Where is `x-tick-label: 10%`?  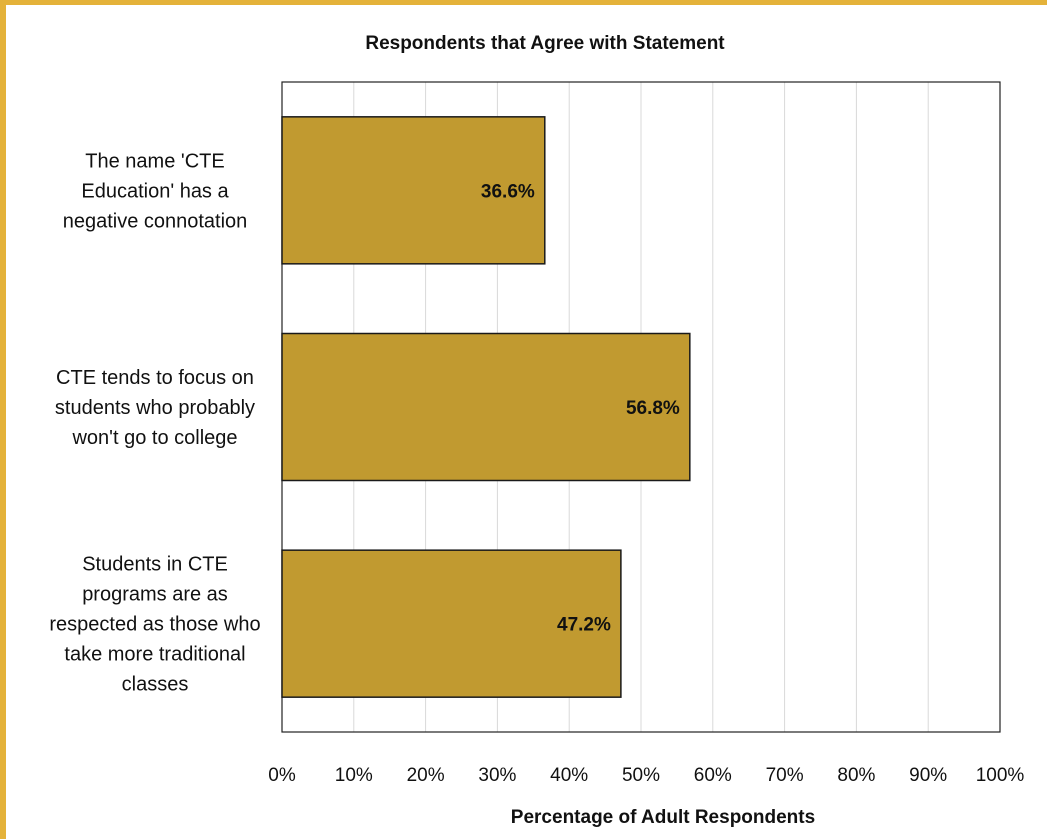
x-tick-label: 10% is located at coordinates (354, 775).